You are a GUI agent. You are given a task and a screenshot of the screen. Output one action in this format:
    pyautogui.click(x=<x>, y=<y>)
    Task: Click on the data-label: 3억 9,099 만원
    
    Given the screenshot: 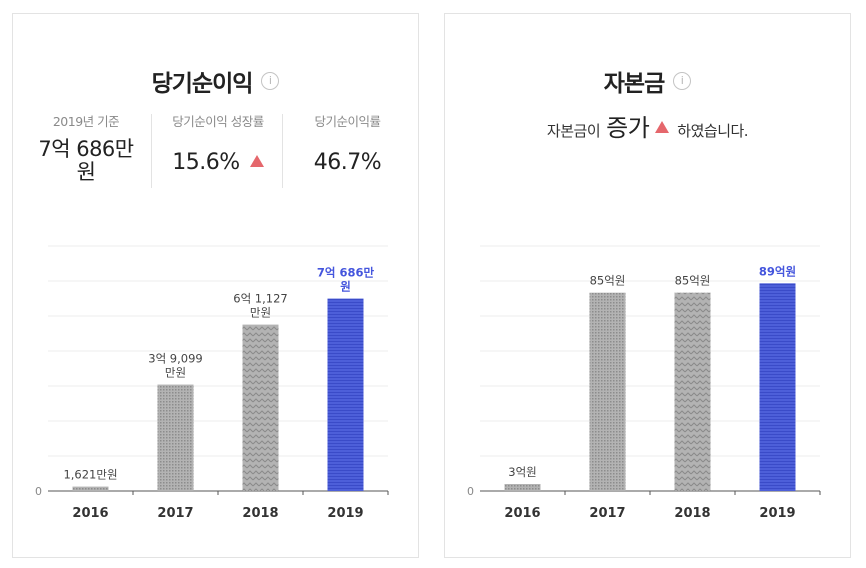 What is the action you would take?
    pyautogui.click(x=175, y=366)
    